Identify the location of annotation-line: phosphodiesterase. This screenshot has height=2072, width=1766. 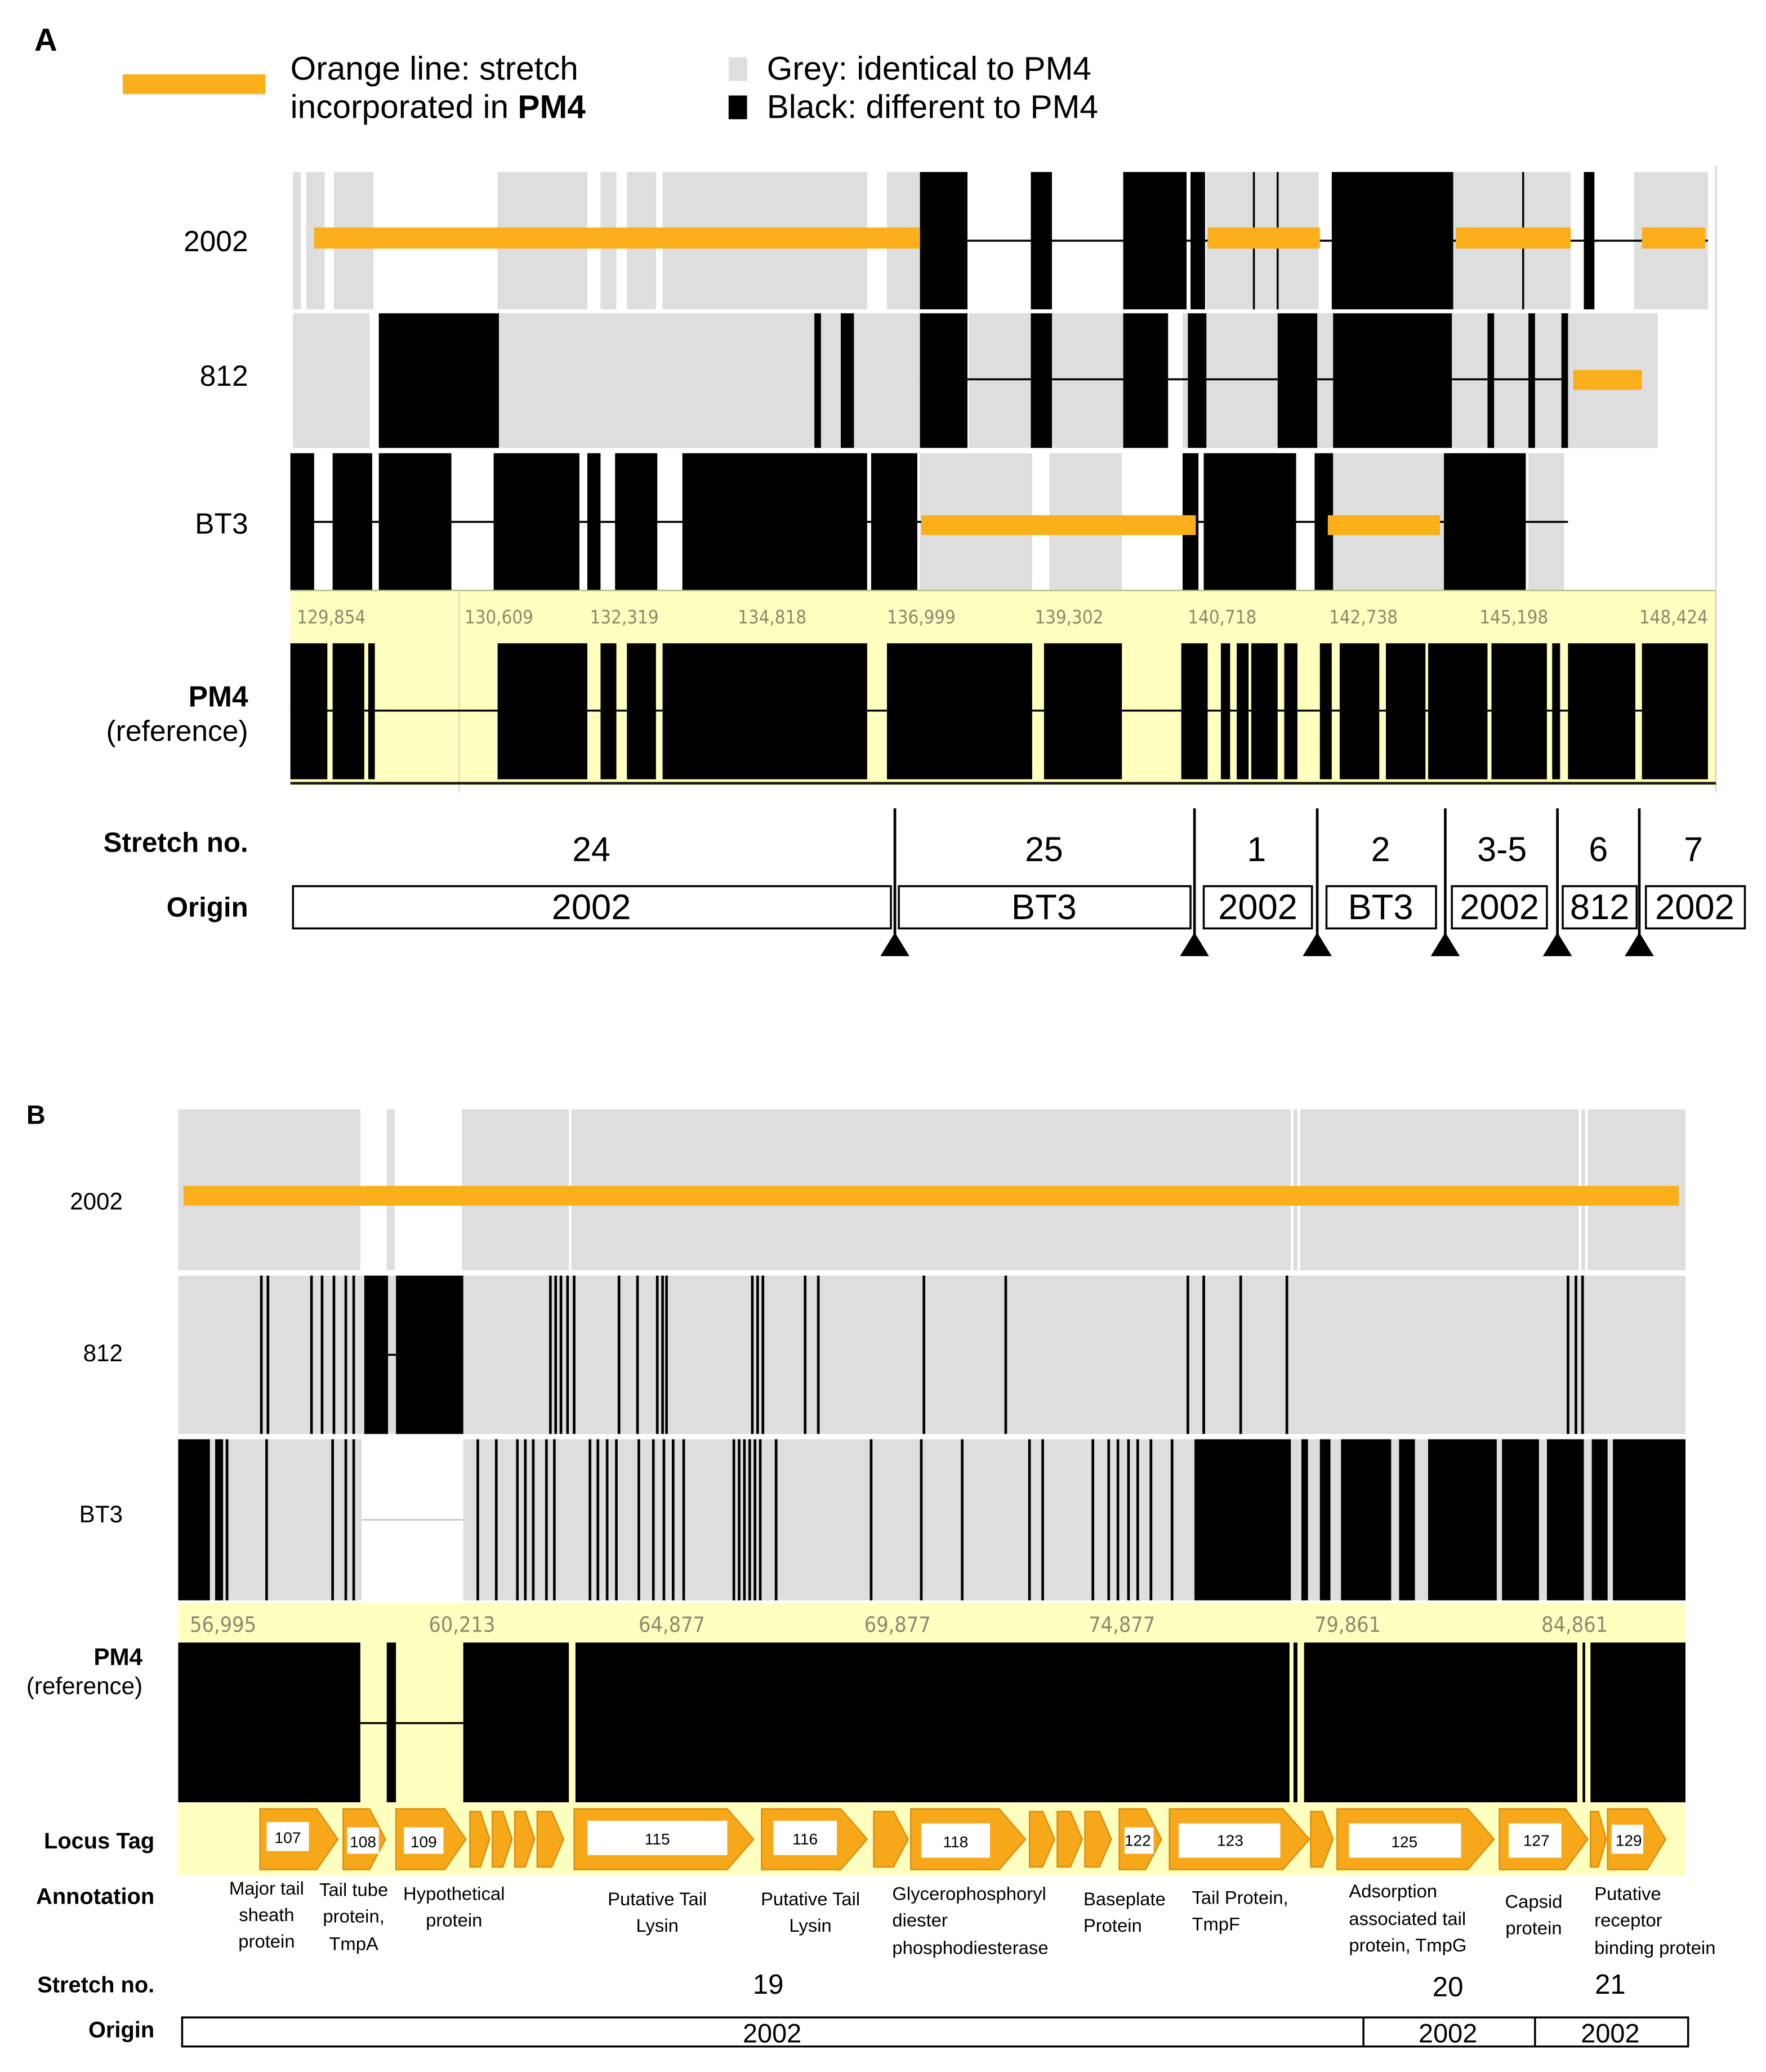
(970, 1947).